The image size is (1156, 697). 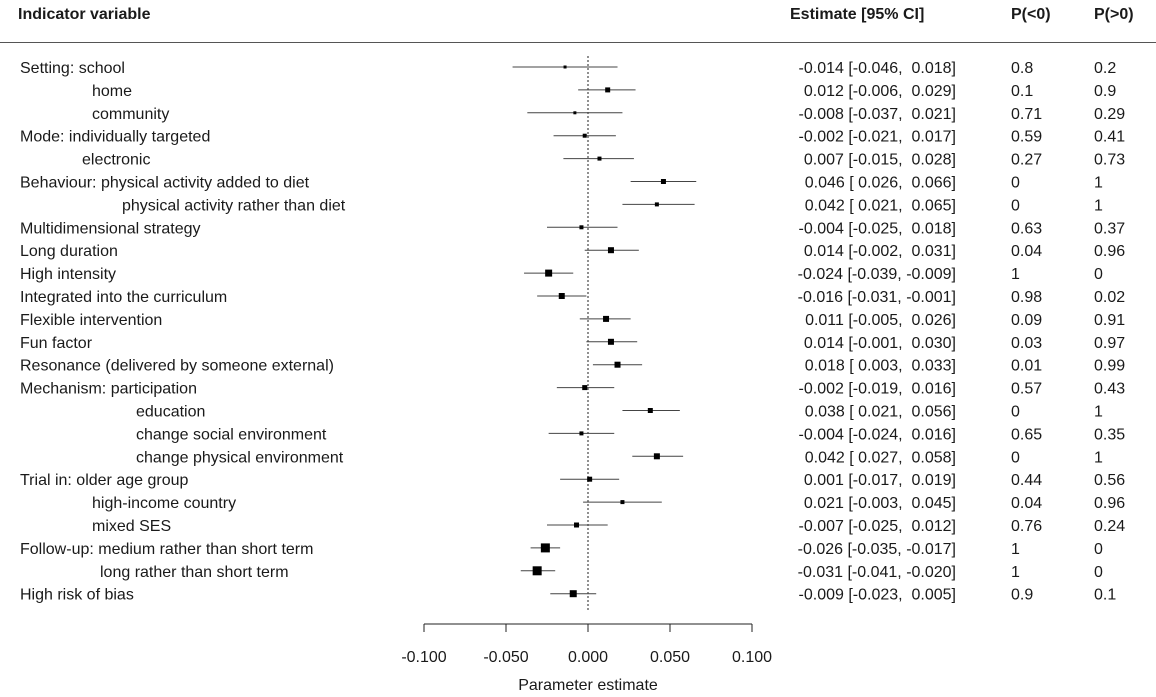 I want to click on p-gt0-value: 0.41, so click(x=1109, y=137).